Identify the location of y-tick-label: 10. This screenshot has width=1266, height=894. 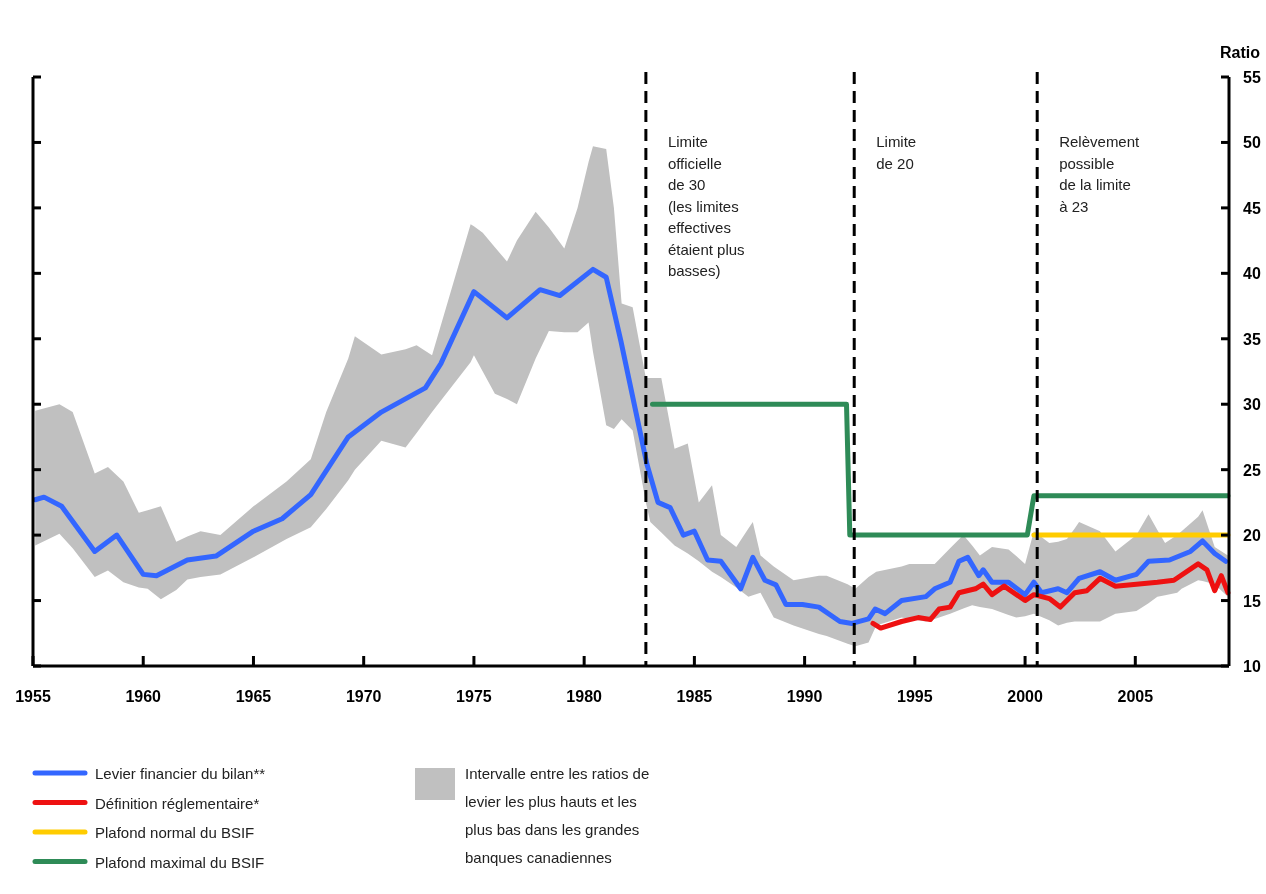
(1252, 666).